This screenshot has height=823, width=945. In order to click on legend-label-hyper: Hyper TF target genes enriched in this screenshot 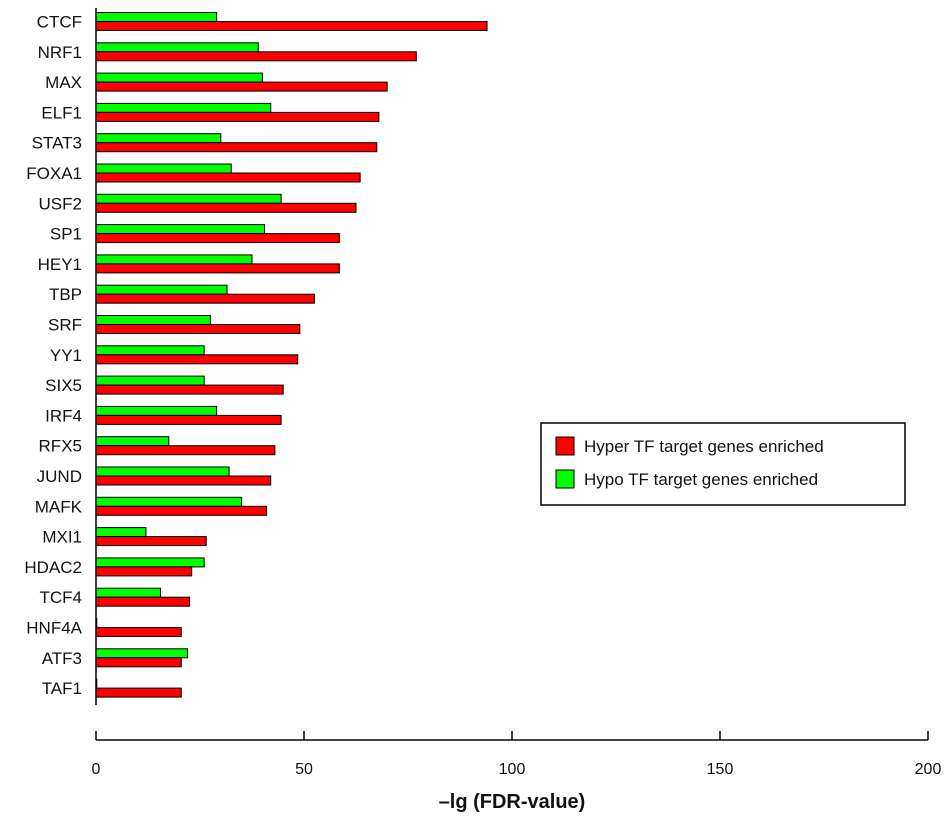, I will do `click(704, 446)`.